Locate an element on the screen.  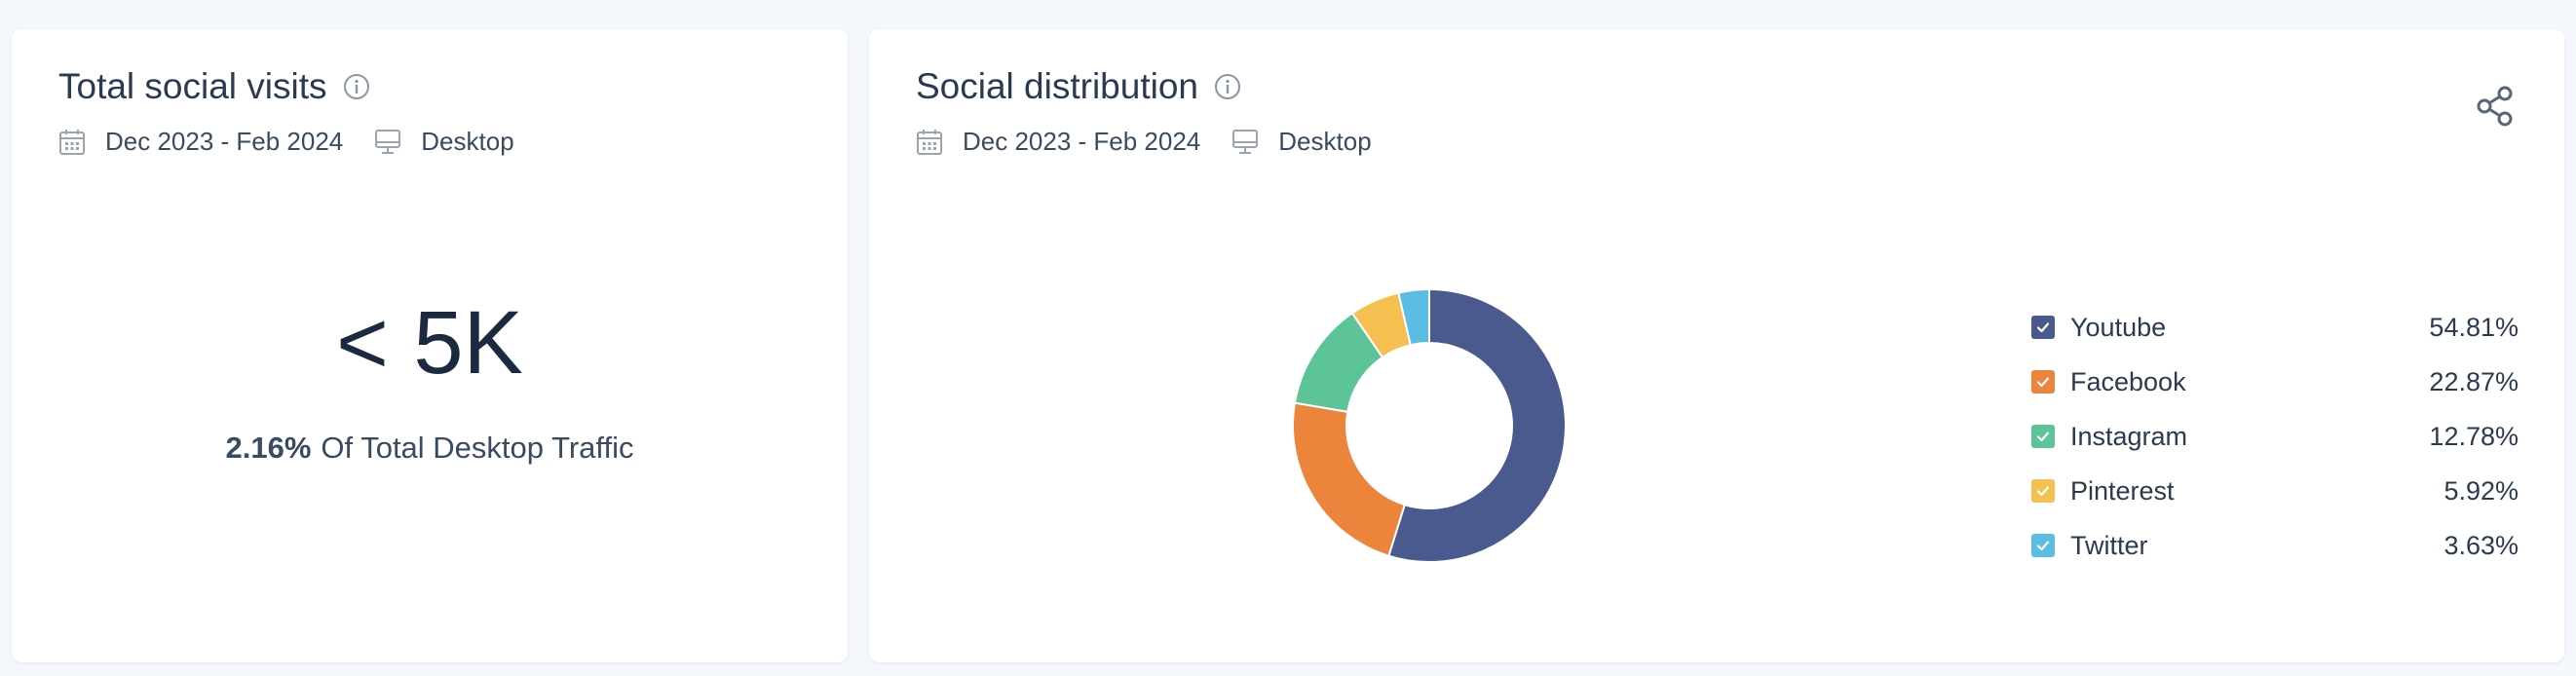
social-distribution-donut-chart is located at coordinates (1429, 425).